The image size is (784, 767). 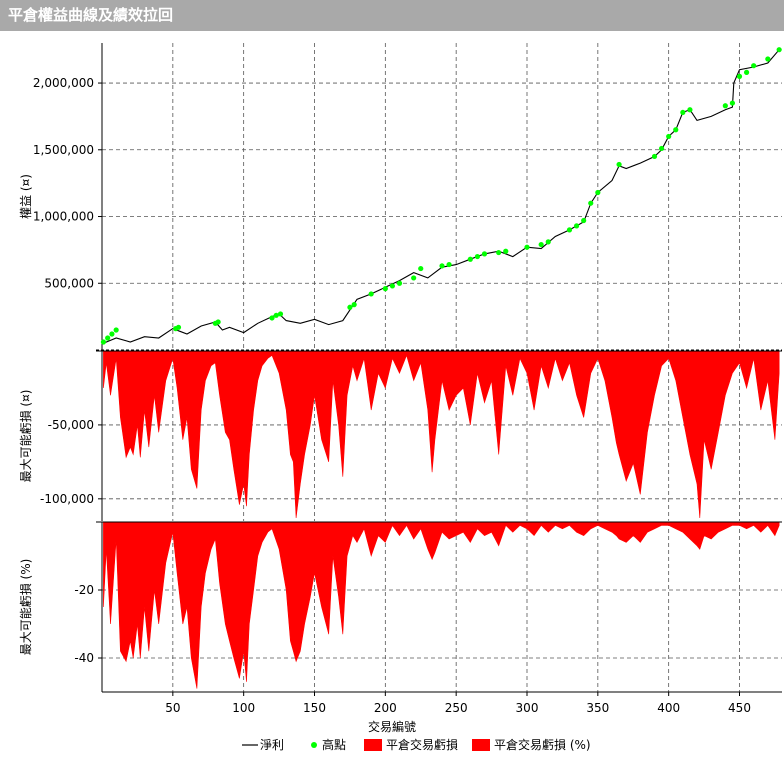 I want to click on x-tick-label: 350, so click(x=597, y=708).